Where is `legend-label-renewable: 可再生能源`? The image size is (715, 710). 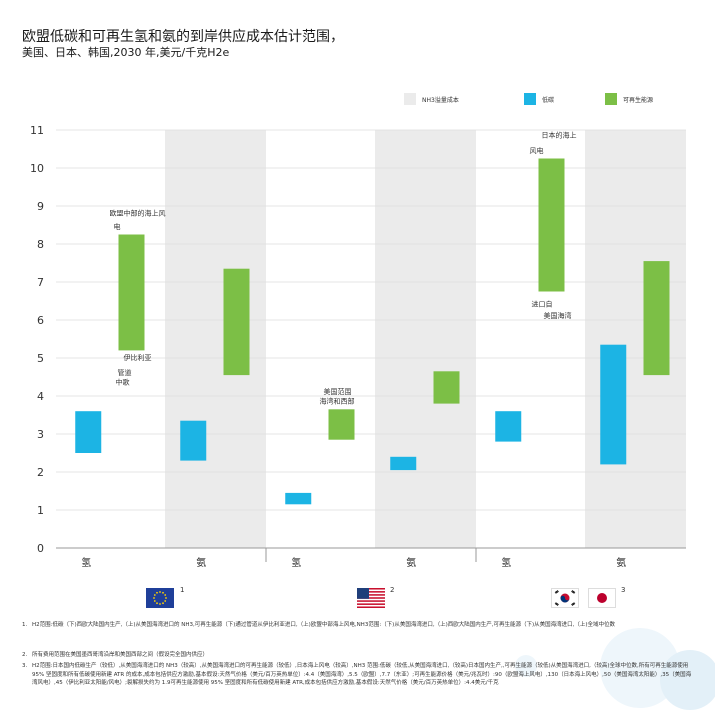 legend-label-renewable: 可再生能源 is located at coordinates (638, 100).